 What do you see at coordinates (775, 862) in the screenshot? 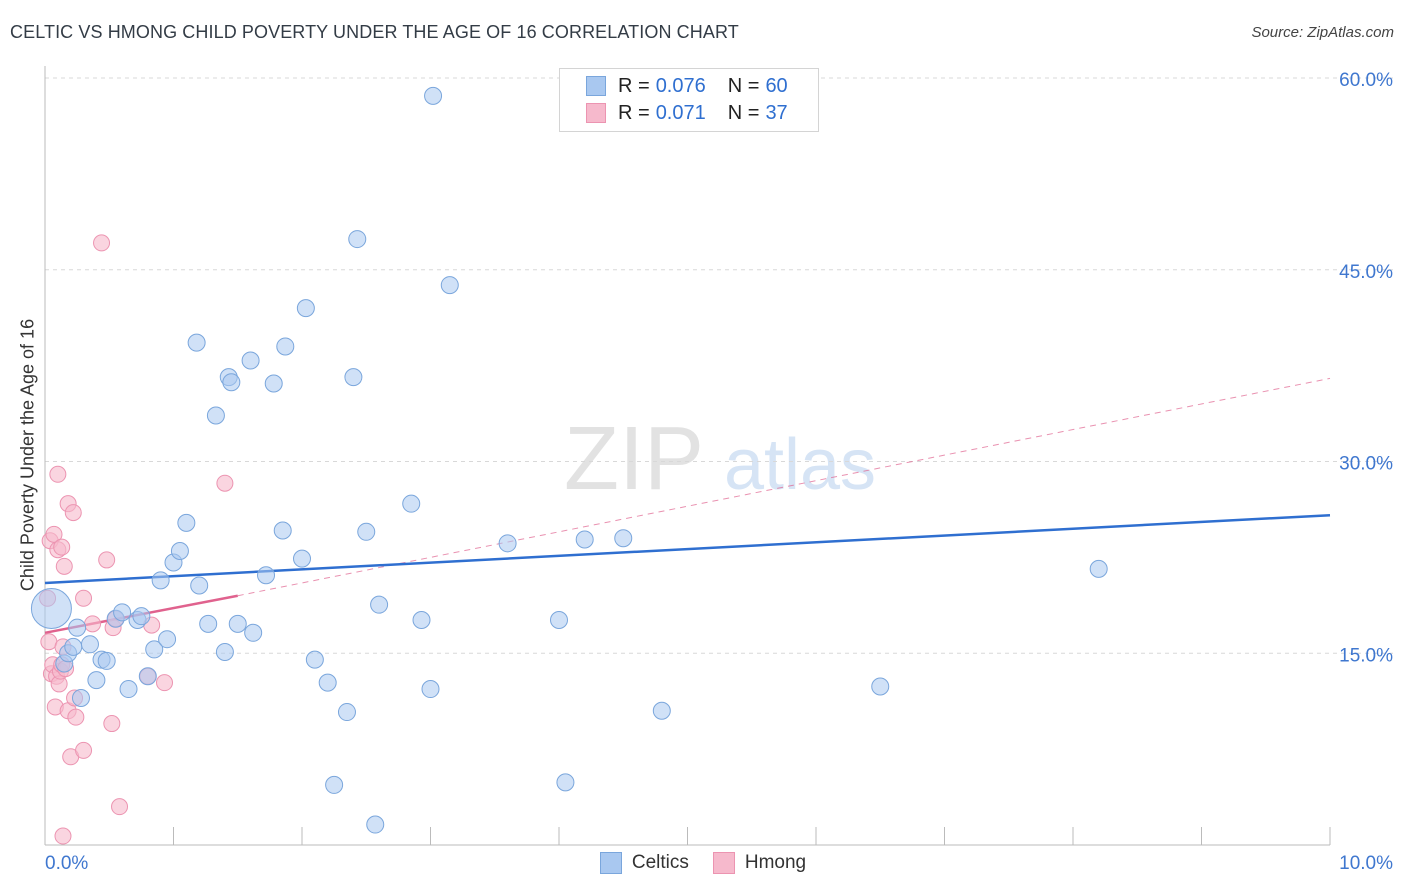
I see `hmong-legend-label: Hmong` at bounding box center [775, 862].